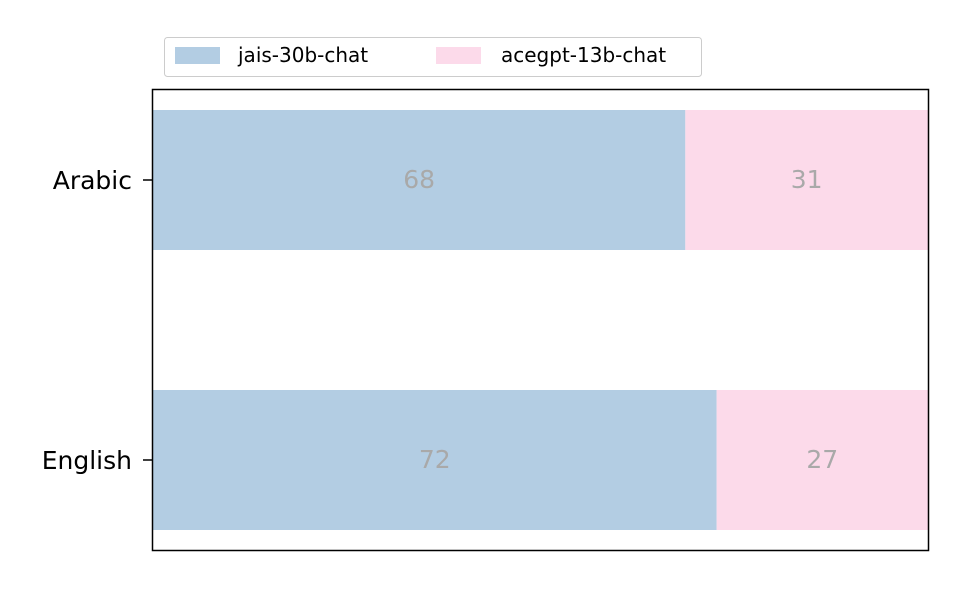 The image size is (975, 596). I want to click on bar-english-jais, so click(435, 460).